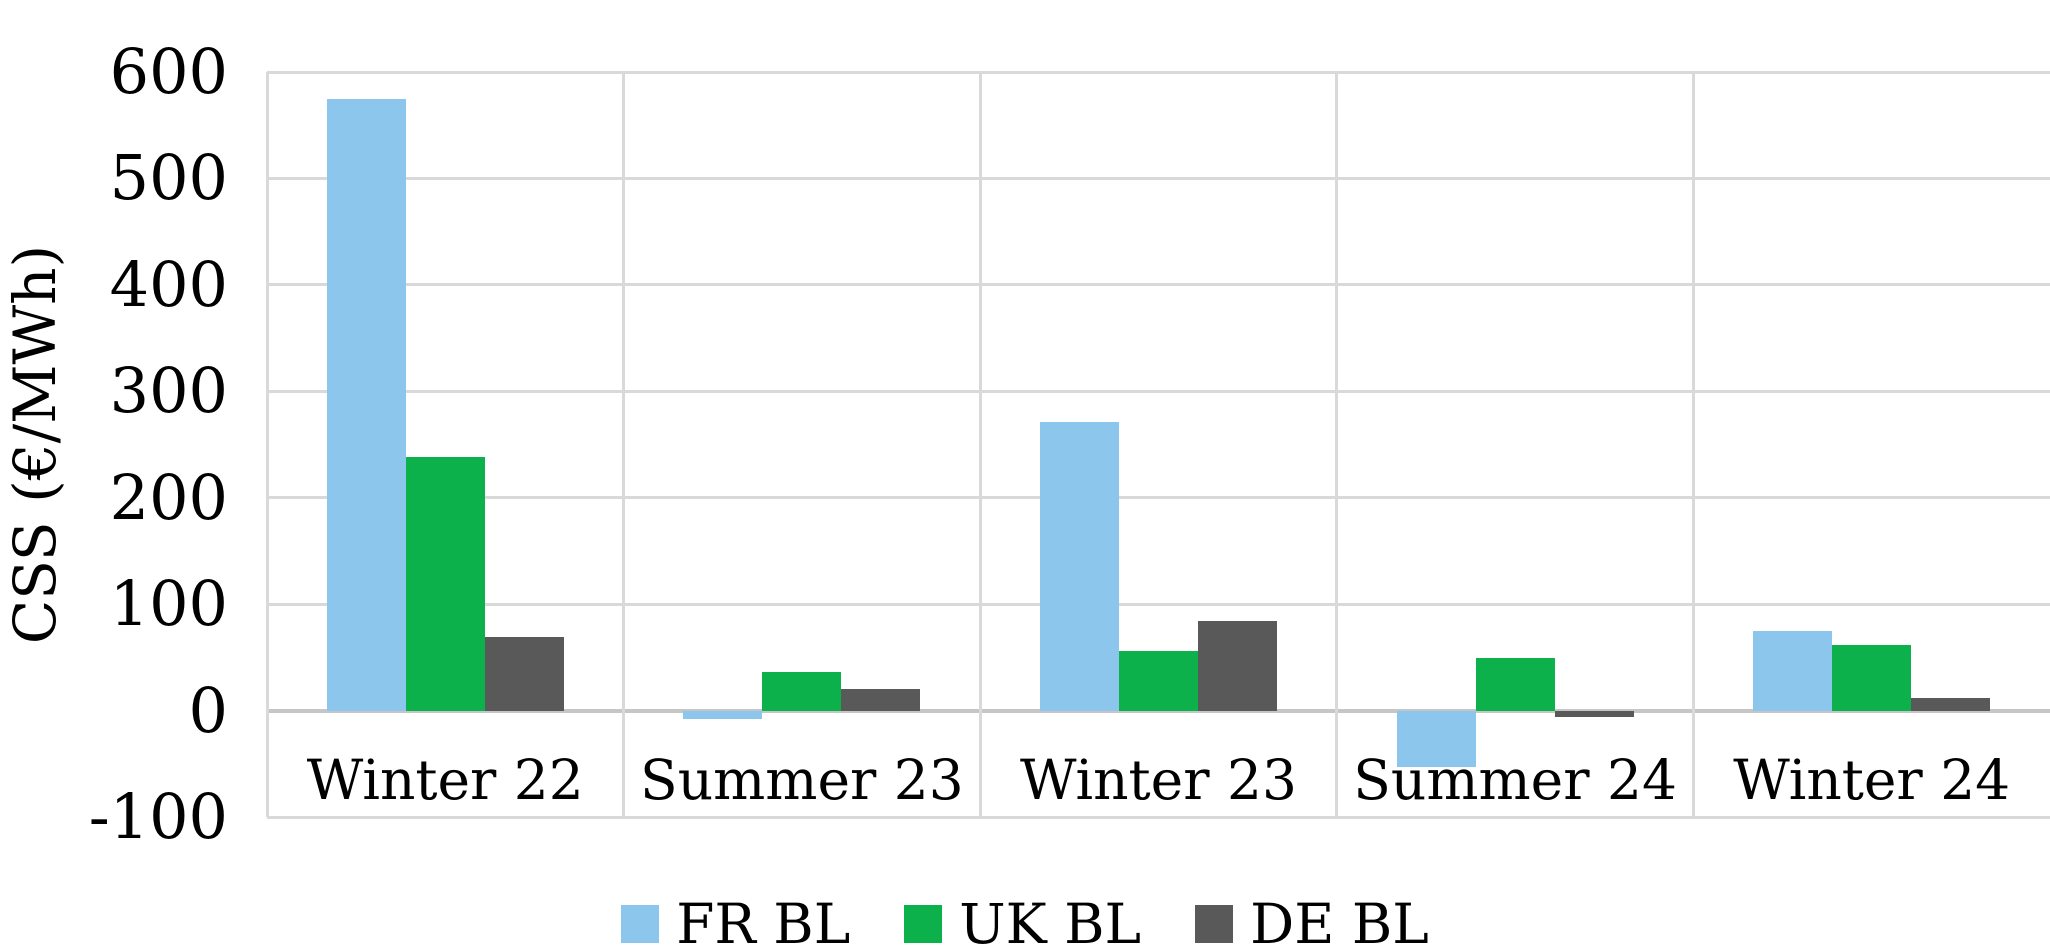 This screenshot has height=952, width=2050. What do you see at coordinates (158, 816) in the screenshot?
I see `y-tick-label: -100` at bounding box center [158, 816].